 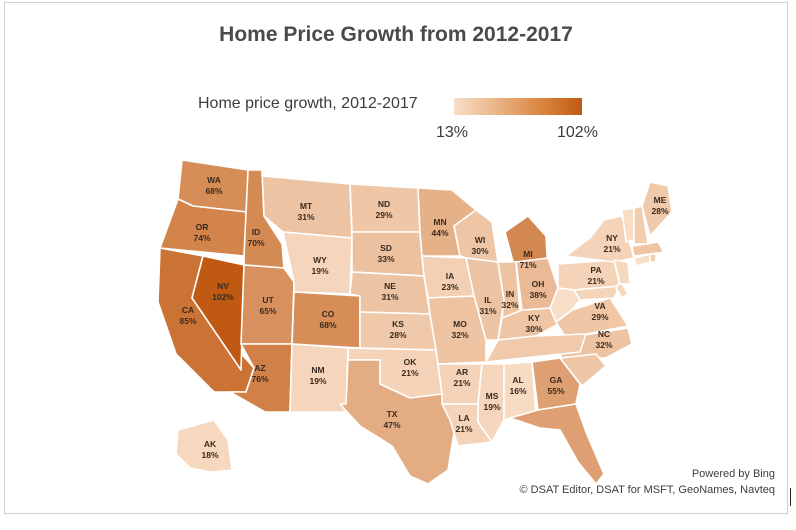 I want to click on state-value-mi: 71%, so click(x=527, y=265).